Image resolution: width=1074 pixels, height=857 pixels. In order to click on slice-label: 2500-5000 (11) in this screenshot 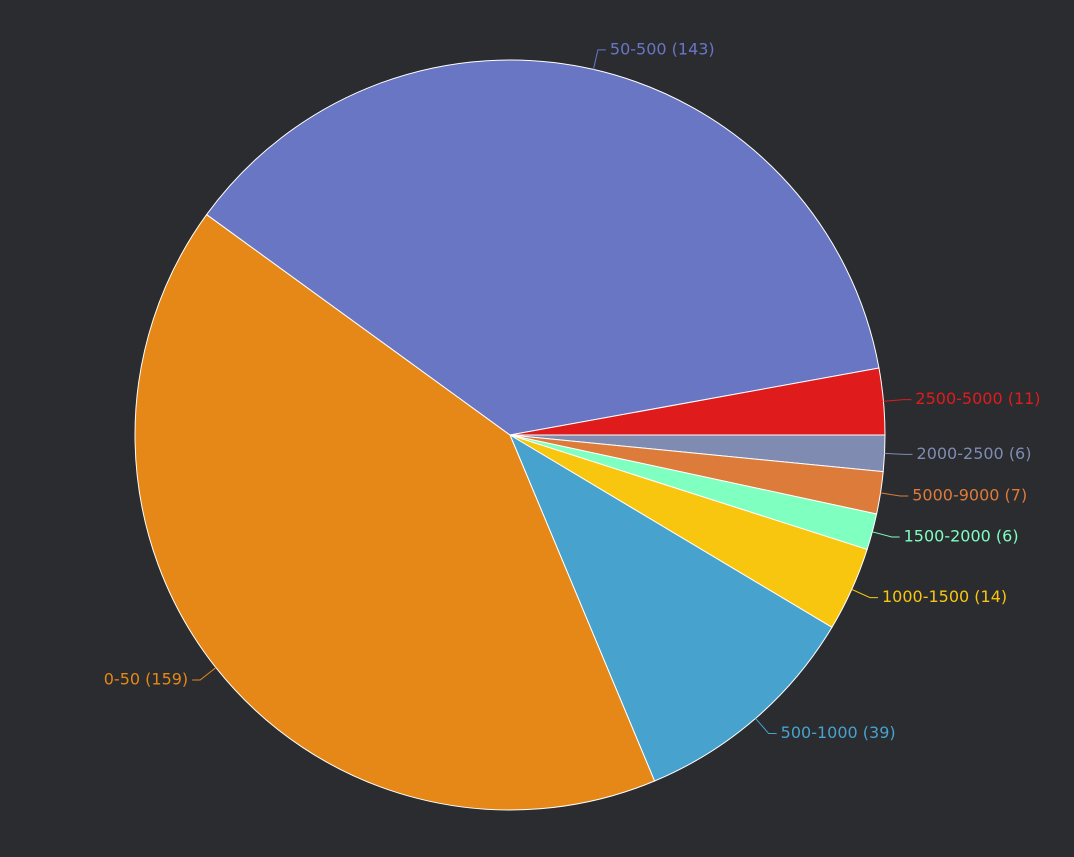, I will do `click(977, 398)`.